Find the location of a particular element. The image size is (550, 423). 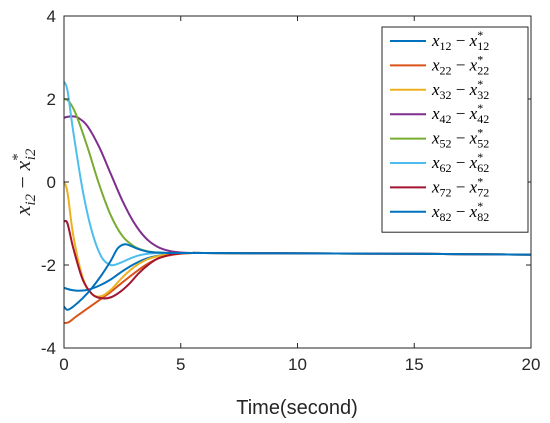

y-tick-label: -2 is located at coordinates (48, 265).